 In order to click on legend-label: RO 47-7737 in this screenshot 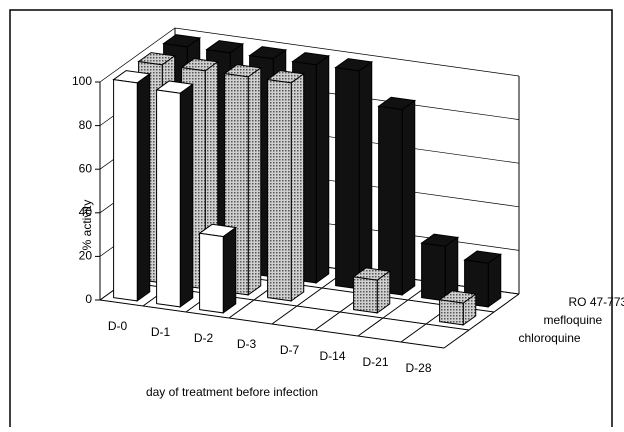, I will do `click(596, 302)`.